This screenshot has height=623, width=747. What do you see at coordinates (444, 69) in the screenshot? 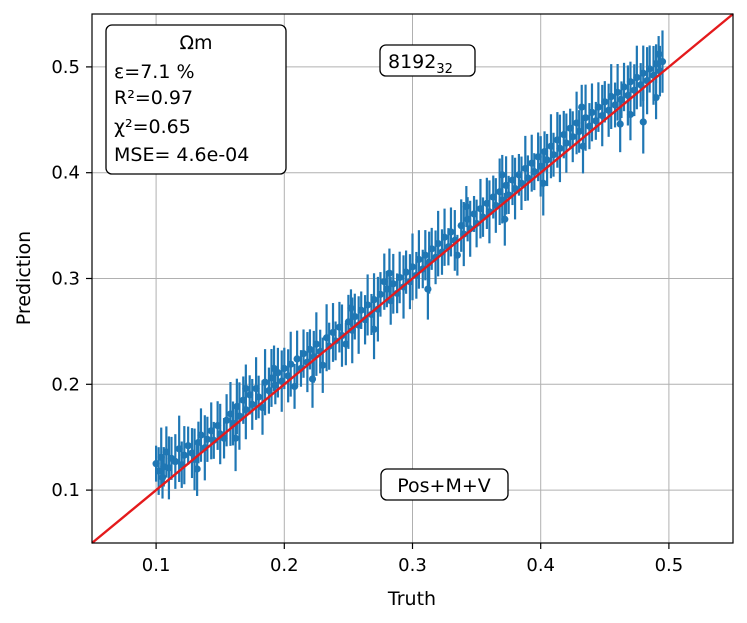
I see `resolution-tag-subscript: 32` at bounding box center [444, 69].